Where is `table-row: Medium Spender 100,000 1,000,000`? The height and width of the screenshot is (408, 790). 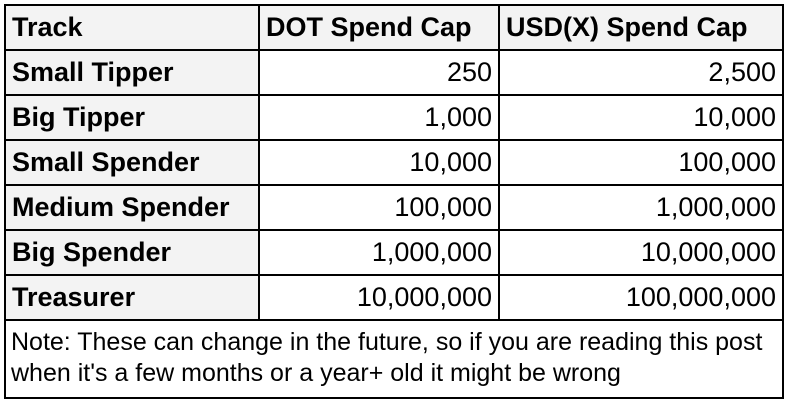
table-row: Medium Spender 100,000 1,000,000 is located at coordinates (394, 207).